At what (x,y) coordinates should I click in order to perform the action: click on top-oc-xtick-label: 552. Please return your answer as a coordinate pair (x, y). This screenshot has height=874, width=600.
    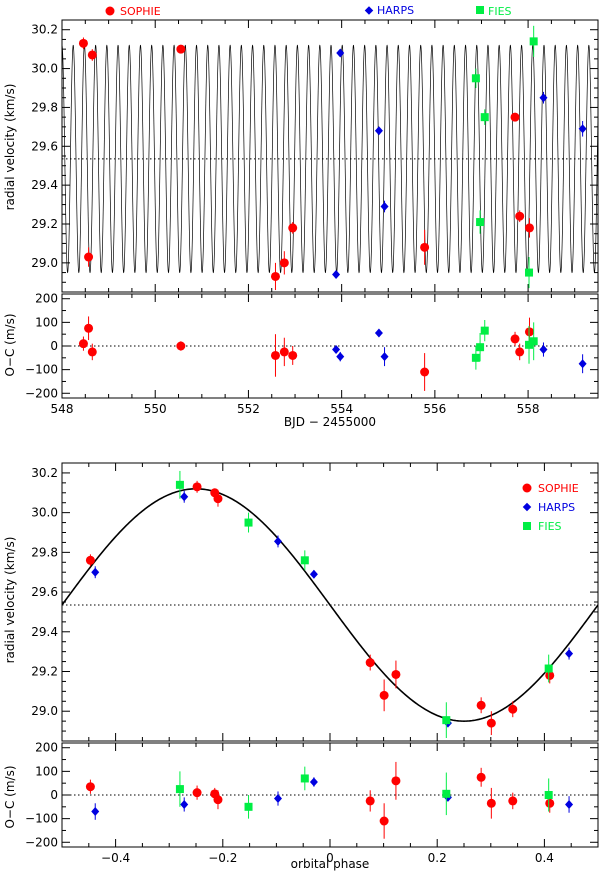
    Looking at the image, I should click on (248, 409).